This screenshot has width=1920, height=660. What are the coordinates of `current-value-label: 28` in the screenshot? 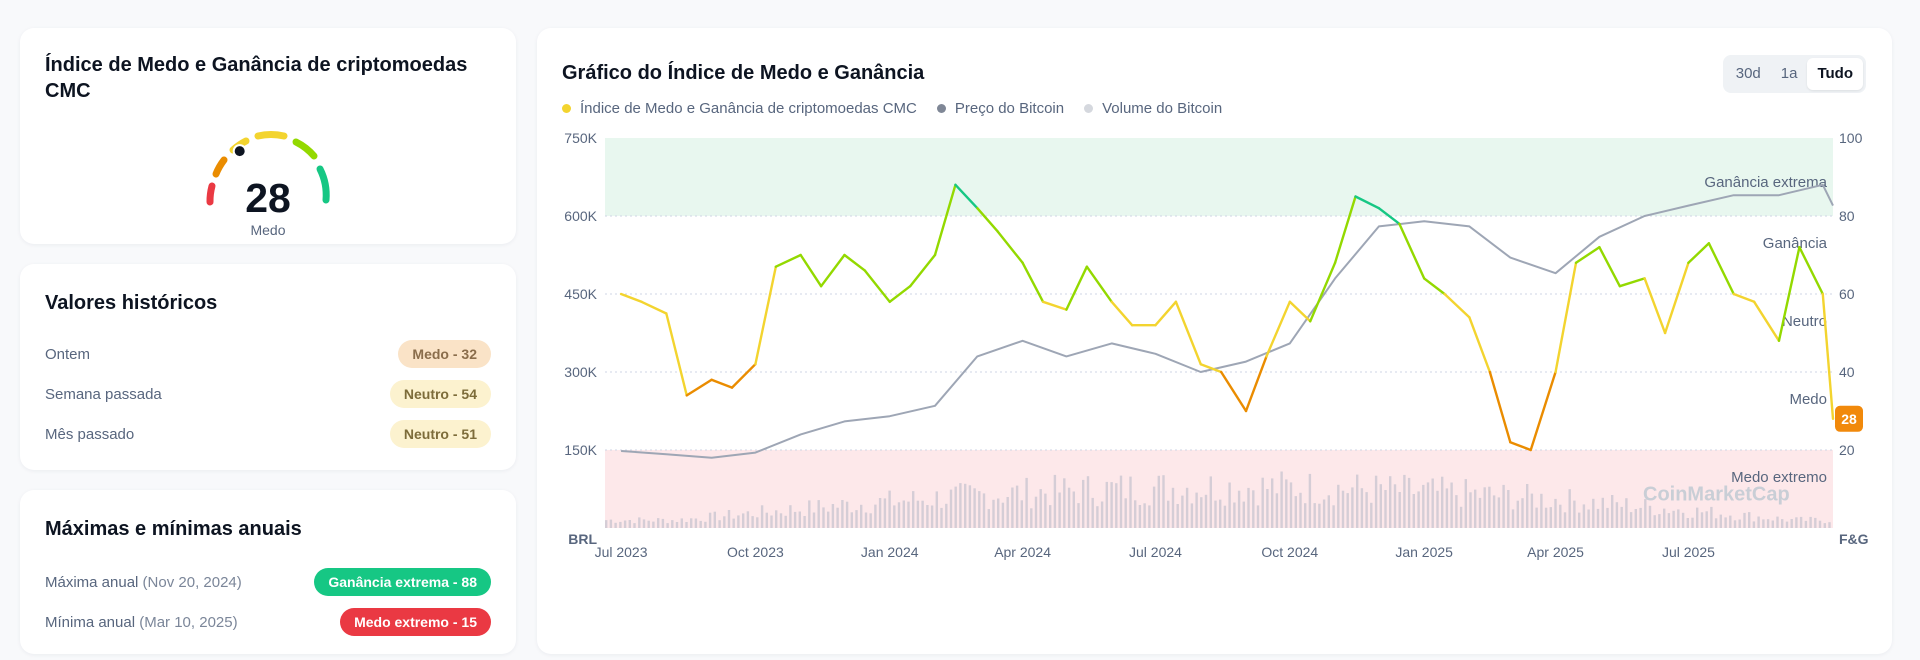 It's located at (1849, 419).